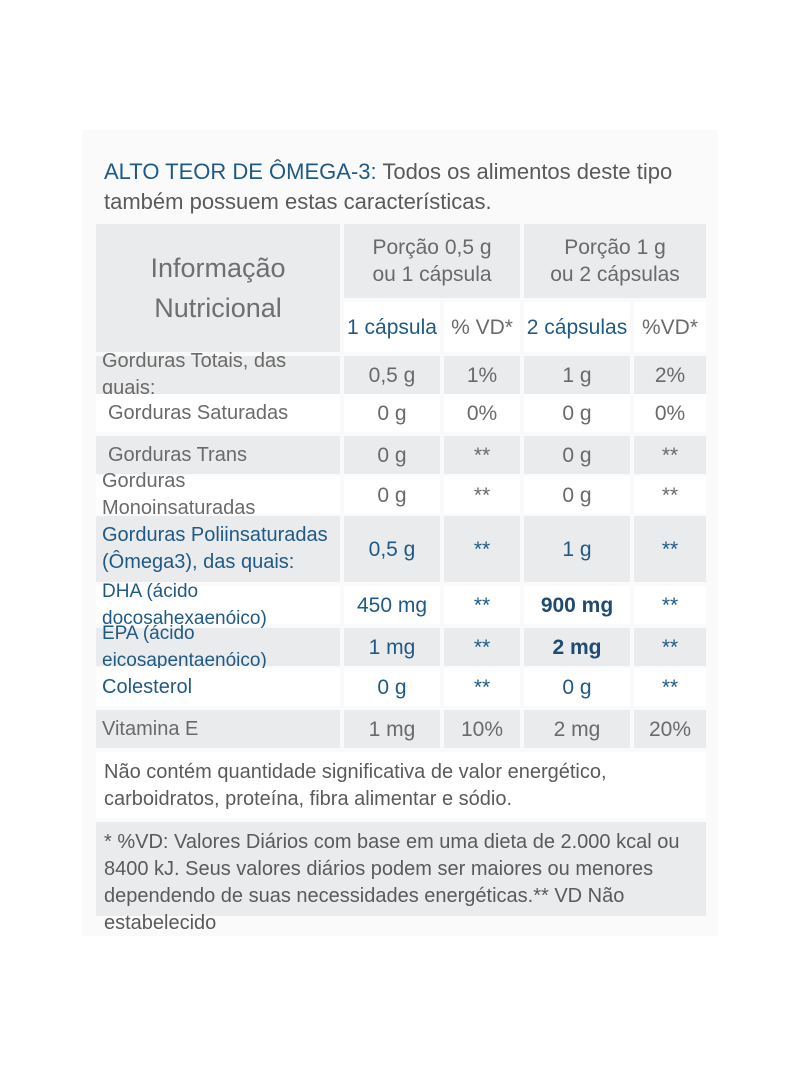 This screenshot has width=800, height=1066. Describe the element at coordinates (218, 268) in the screenshot. I see `title-line1: Informação` at that location.